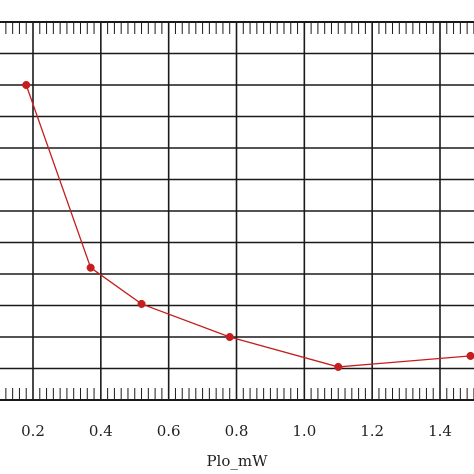  Describe the element at coordinates (440, 431) in the screenshot. I see `x-tick-label: 1.4` at that location.